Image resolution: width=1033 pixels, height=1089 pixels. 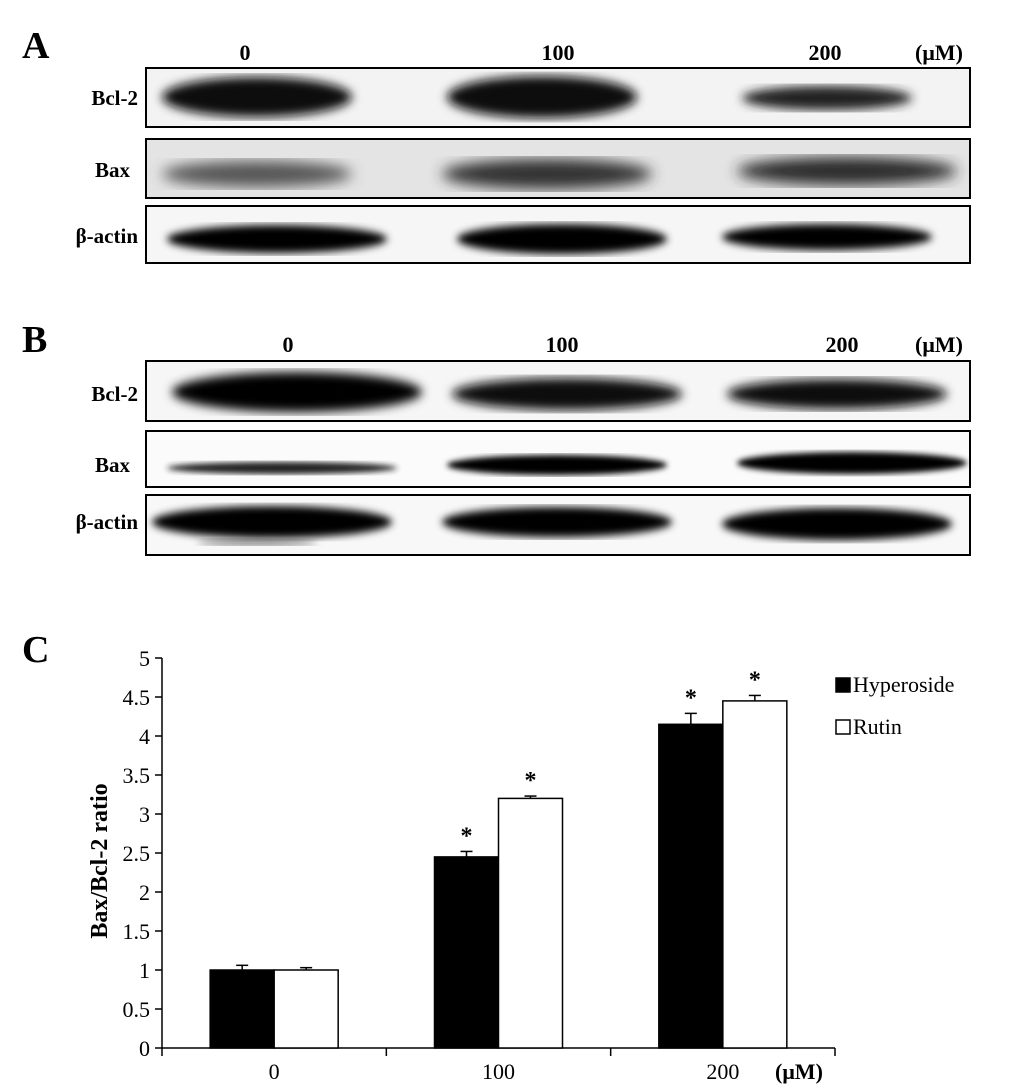 What do you see at coordinates (106, 522) in the screenshot?
I see `panel-b-row-label: β-actin` at bounding box center [106, 522].